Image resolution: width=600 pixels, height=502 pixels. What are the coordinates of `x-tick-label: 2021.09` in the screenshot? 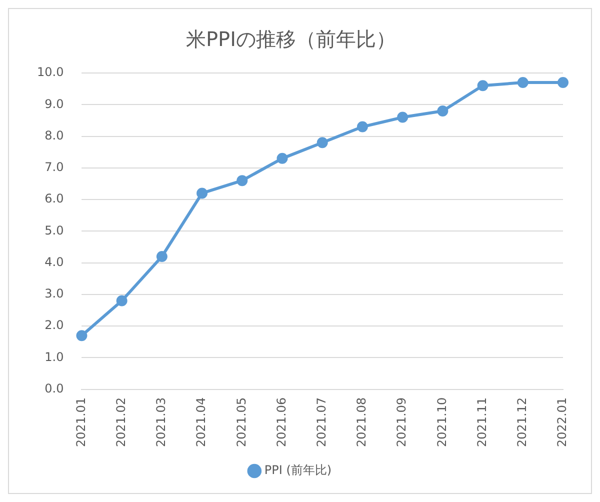 It's located at (401, 422).